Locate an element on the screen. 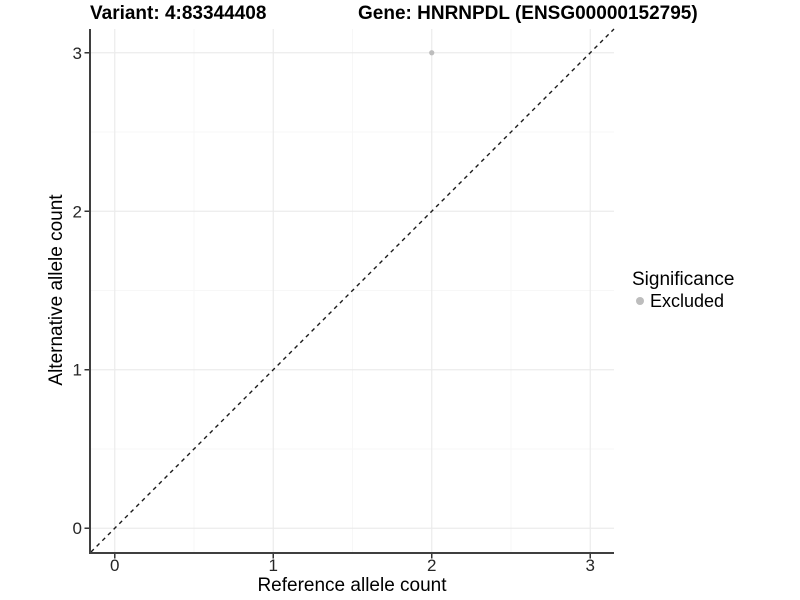 The width and height of the screenshot is (800, 600). variant-title: Variant: 4:83344408 is located at coordinates (178, 13).